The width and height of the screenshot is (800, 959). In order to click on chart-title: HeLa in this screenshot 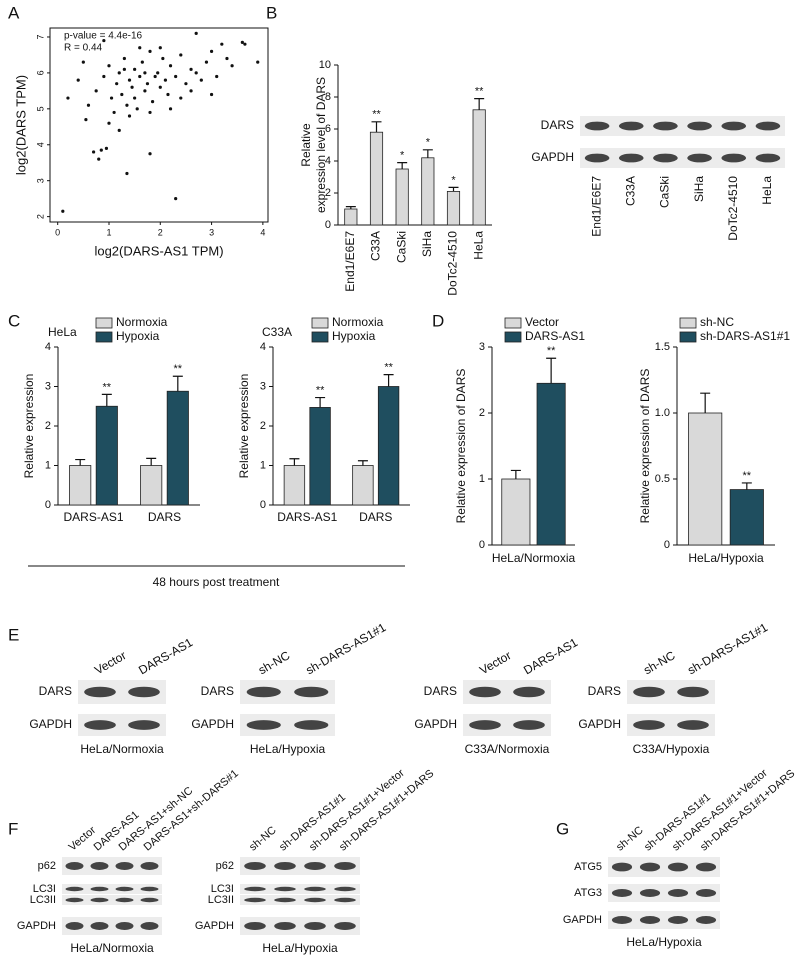, I will do `click(62, 332)`.